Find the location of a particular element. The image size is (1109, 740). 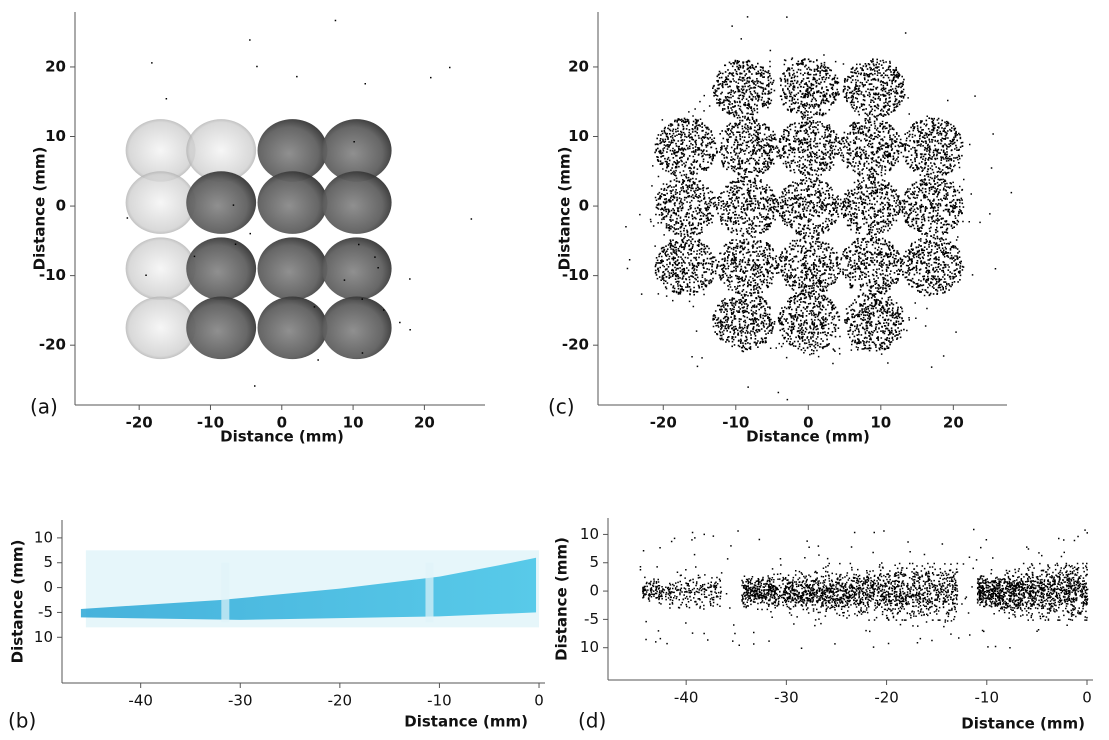

dye-band is located at coordinates (308, 588).